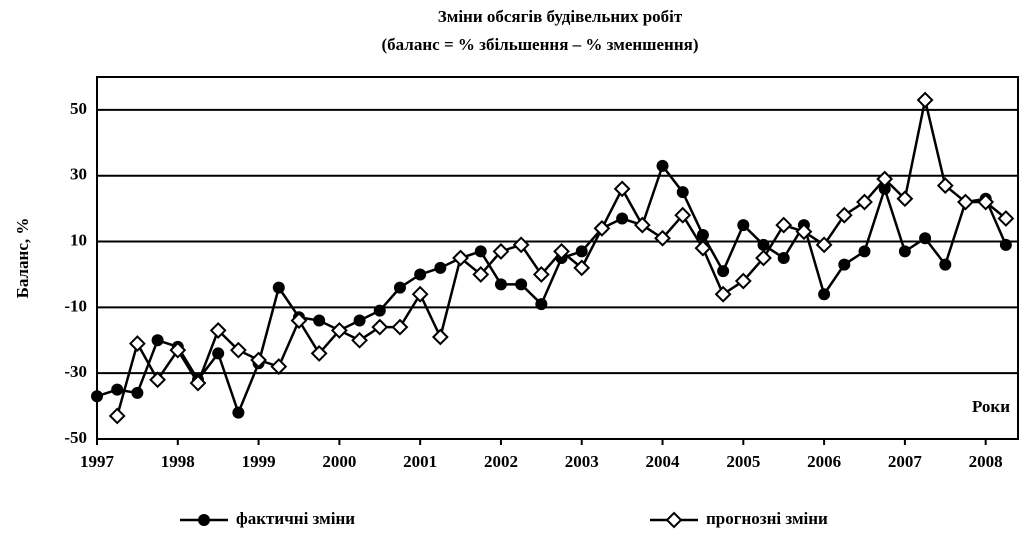 The image size is (1021, 535). Describe the element at coordinates (75, 371) in the screenshot. I see `y-tick-label: -30` at that location.